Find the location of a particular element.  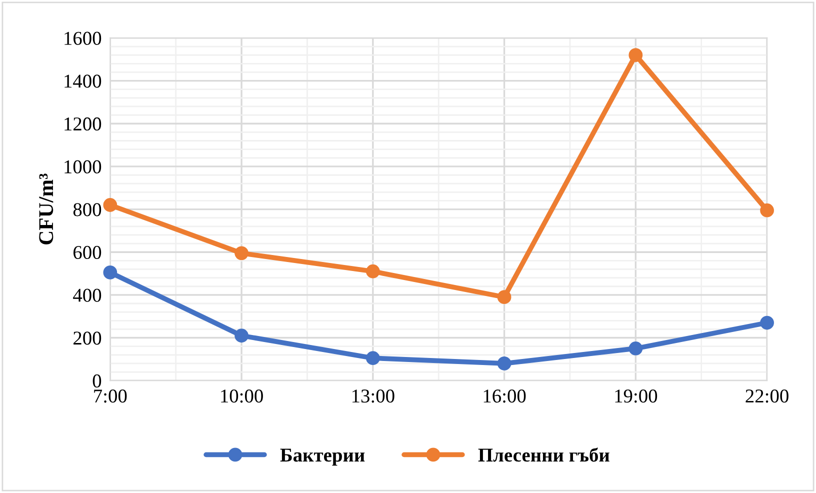

y-tick-label: 0 is located at coordinates (97, 381).